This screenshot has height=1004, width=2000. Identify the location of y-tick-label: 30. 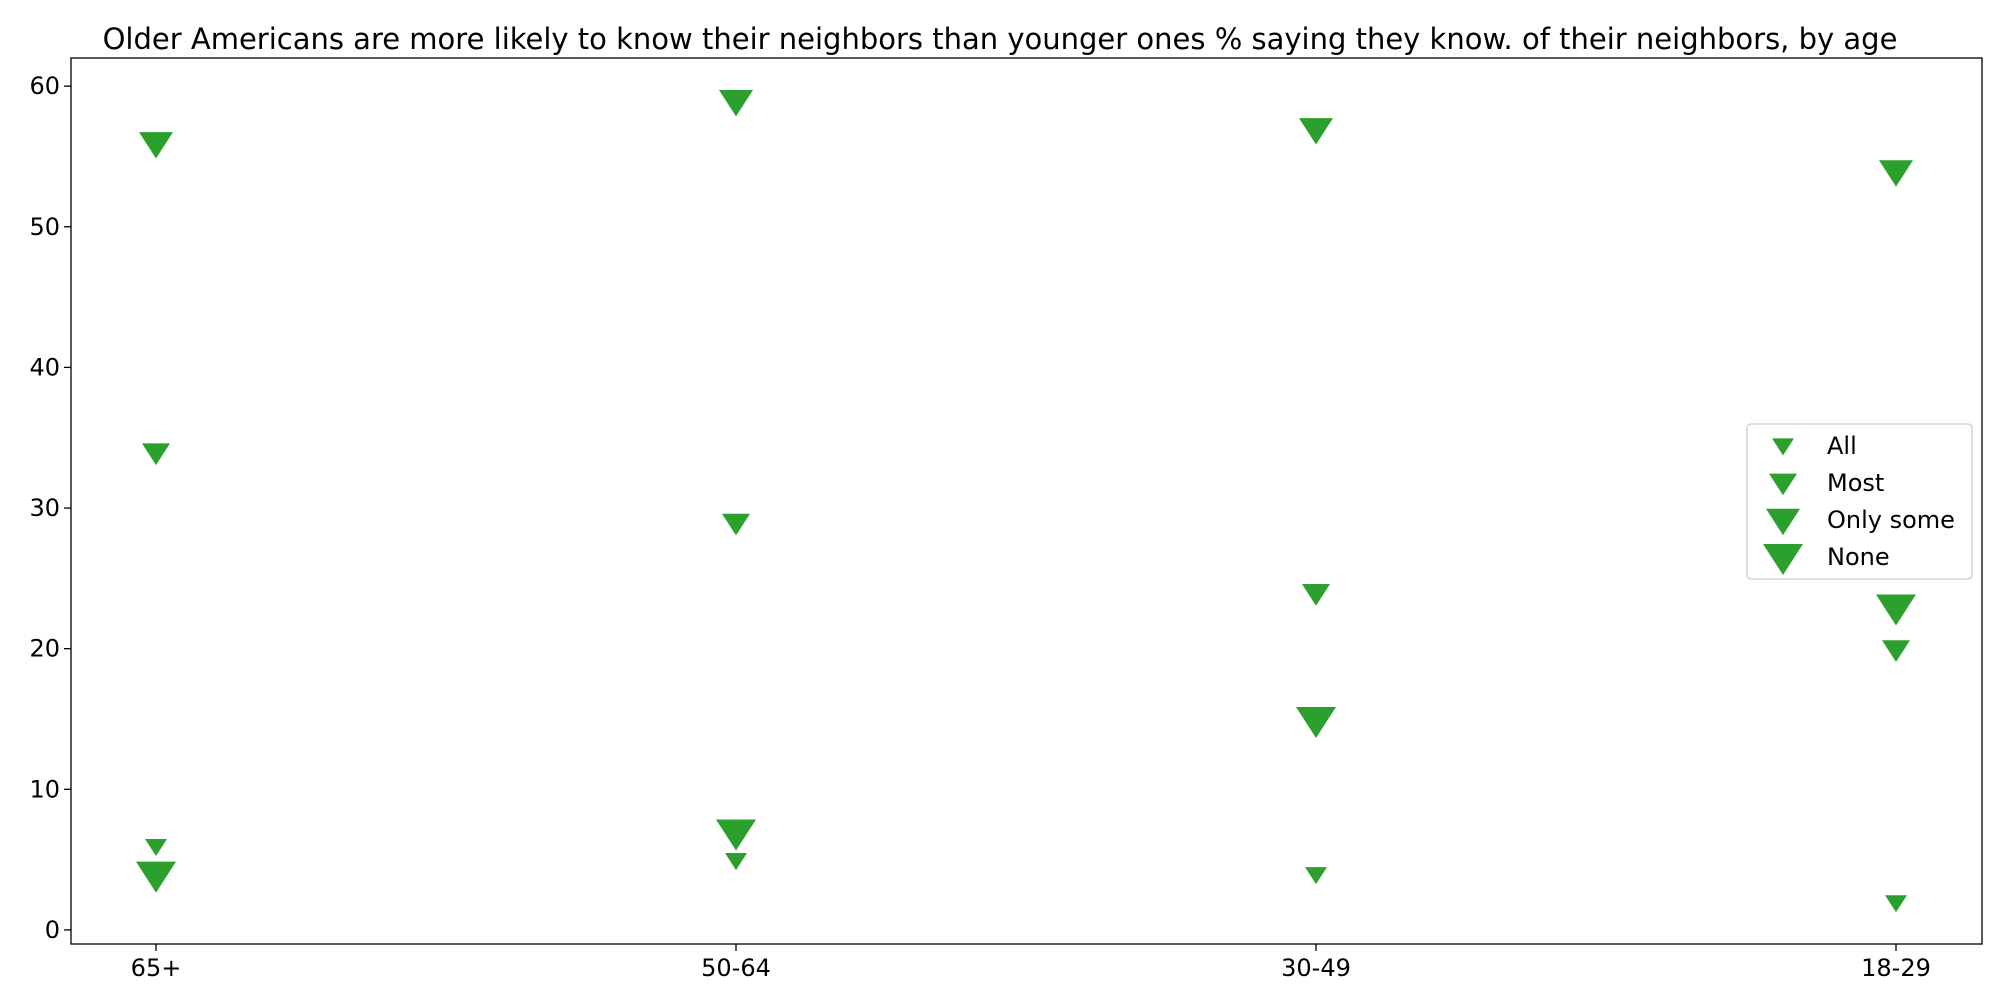
(44, 508).